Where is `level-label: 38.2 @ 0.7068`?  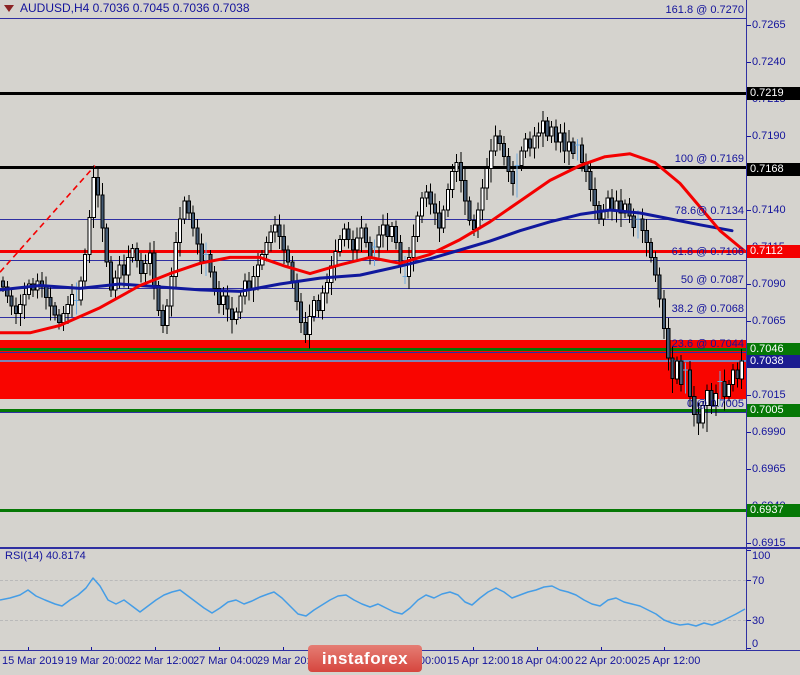
level-label: 38.2 @ 0.7068 is located at coordinates (707, 309).